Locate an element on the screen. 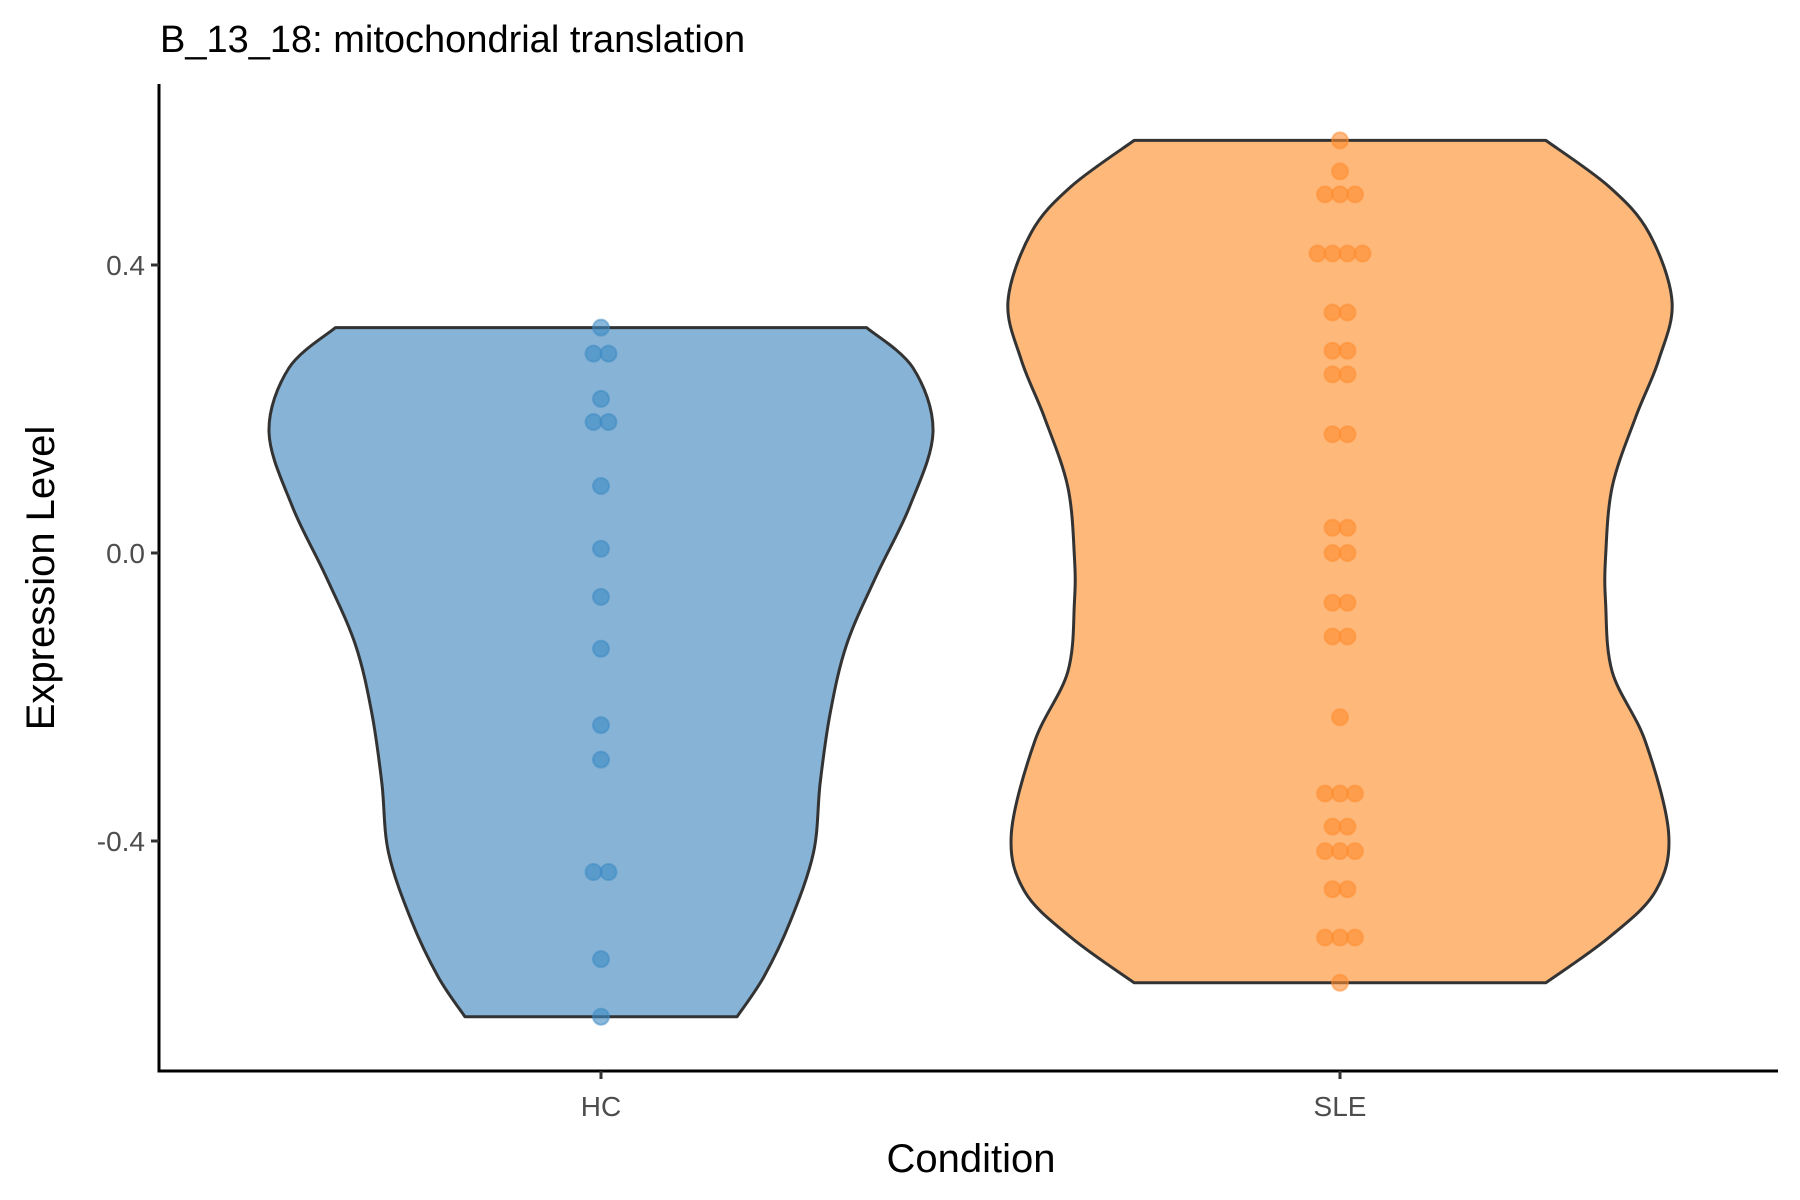 This screenshot has height=1200, width=1800. x-tick-label-hc: HC is located at coordinates (601, 1106).